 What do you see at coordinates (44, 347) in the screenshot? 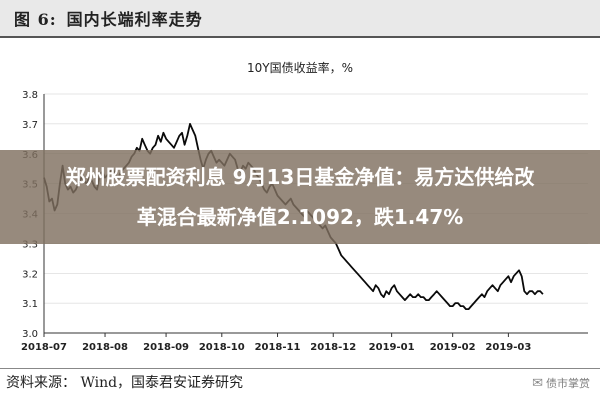
I see `x-tick-label: 2018-07` at bounding box center [44, 347].